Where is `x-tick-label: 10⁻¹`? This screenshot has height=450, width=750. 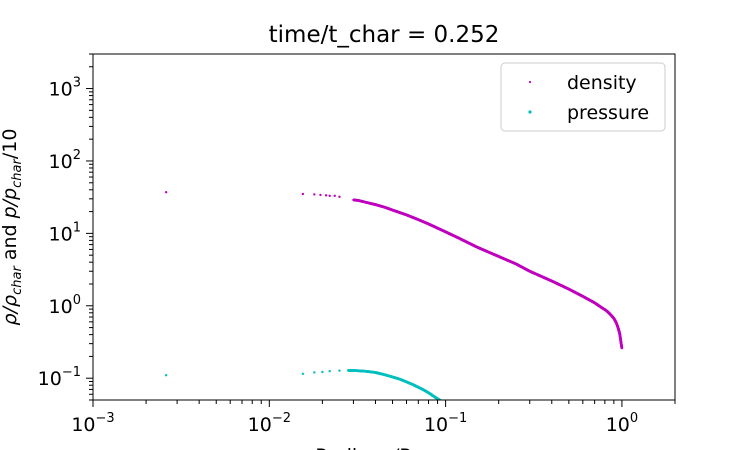 x-tick-label: 10⁻¹ is located at coordinates (445, 423).